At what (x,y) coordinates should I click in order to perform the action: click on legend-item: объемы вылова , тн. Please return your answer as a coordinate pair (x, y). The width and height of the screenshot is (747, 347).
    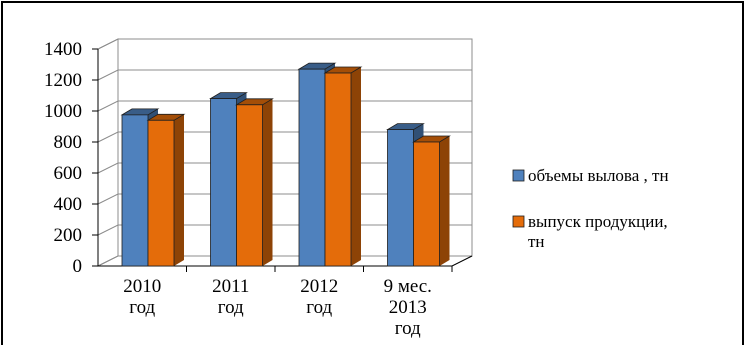
    Looking at the image, I should click on (590, 175).